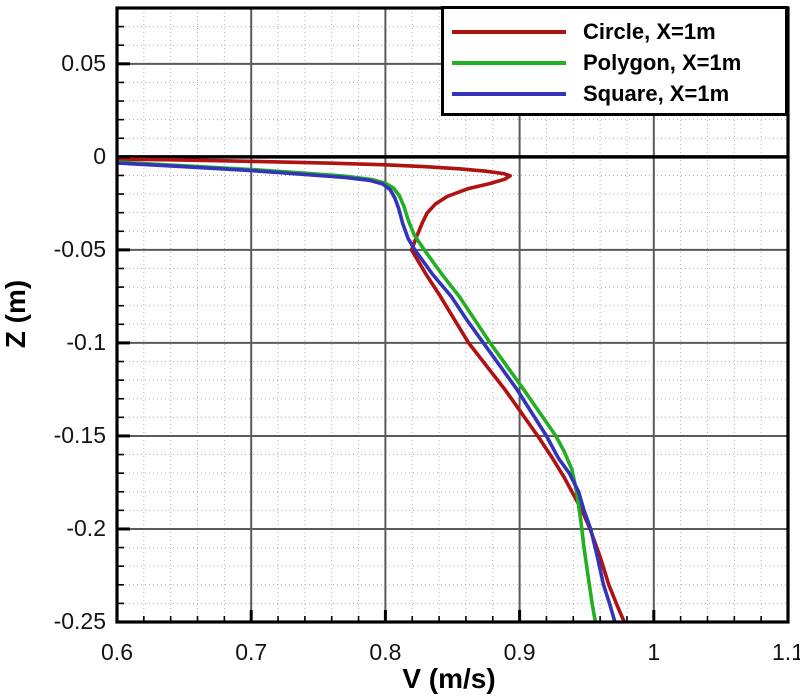 The width and height of the screenshot is (800, 700). Describe the element at coordinates (449, 678) in the screenshot. I see `x-axis-title: V (m/s)` at that location.